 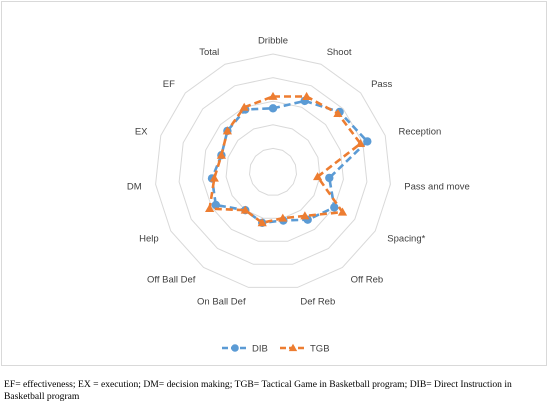 I want to click on axis-label-ex: EX, so click(x=141, y=132).